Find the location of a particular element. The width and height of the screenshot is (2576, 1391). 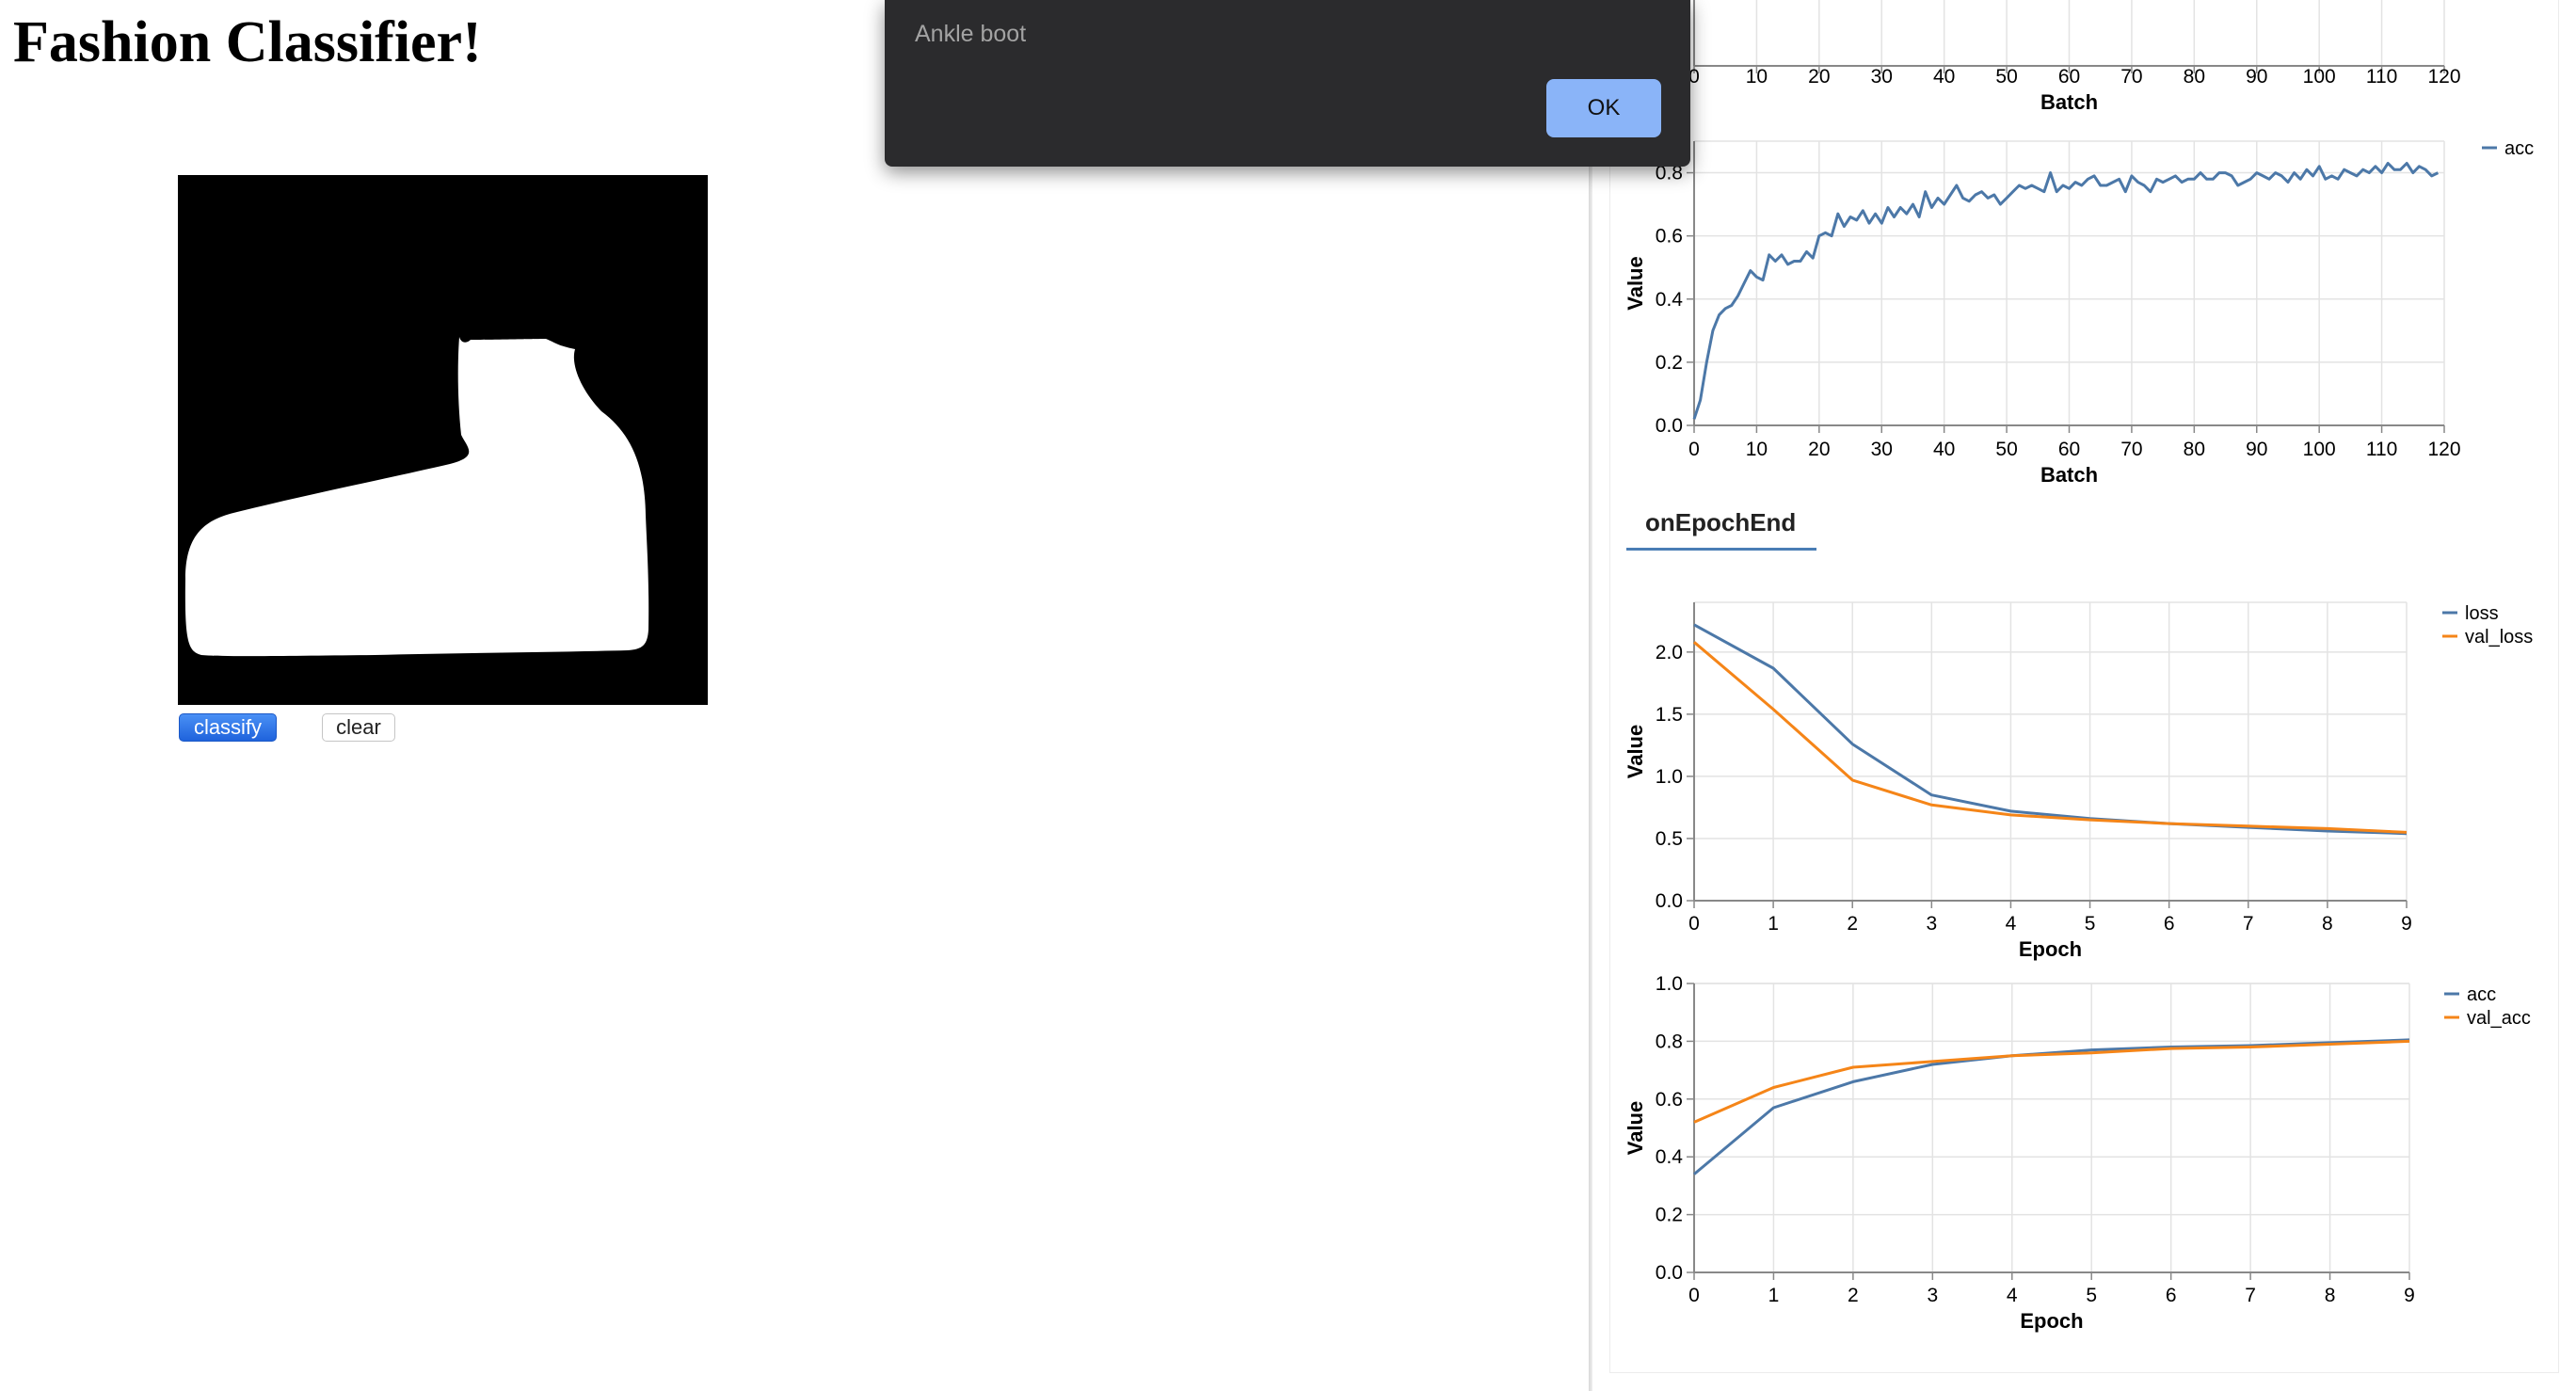

visor-divider is located at coordinates (1590, 695).